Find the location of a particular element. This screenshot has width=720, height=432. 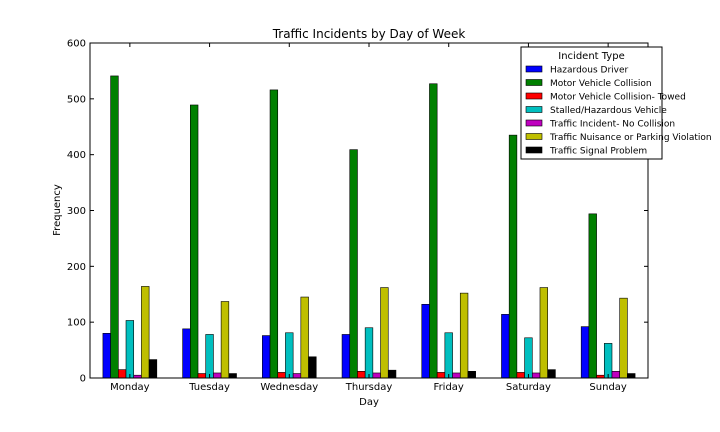

legend-title: Incident Type is located at coordinates (591, 56).